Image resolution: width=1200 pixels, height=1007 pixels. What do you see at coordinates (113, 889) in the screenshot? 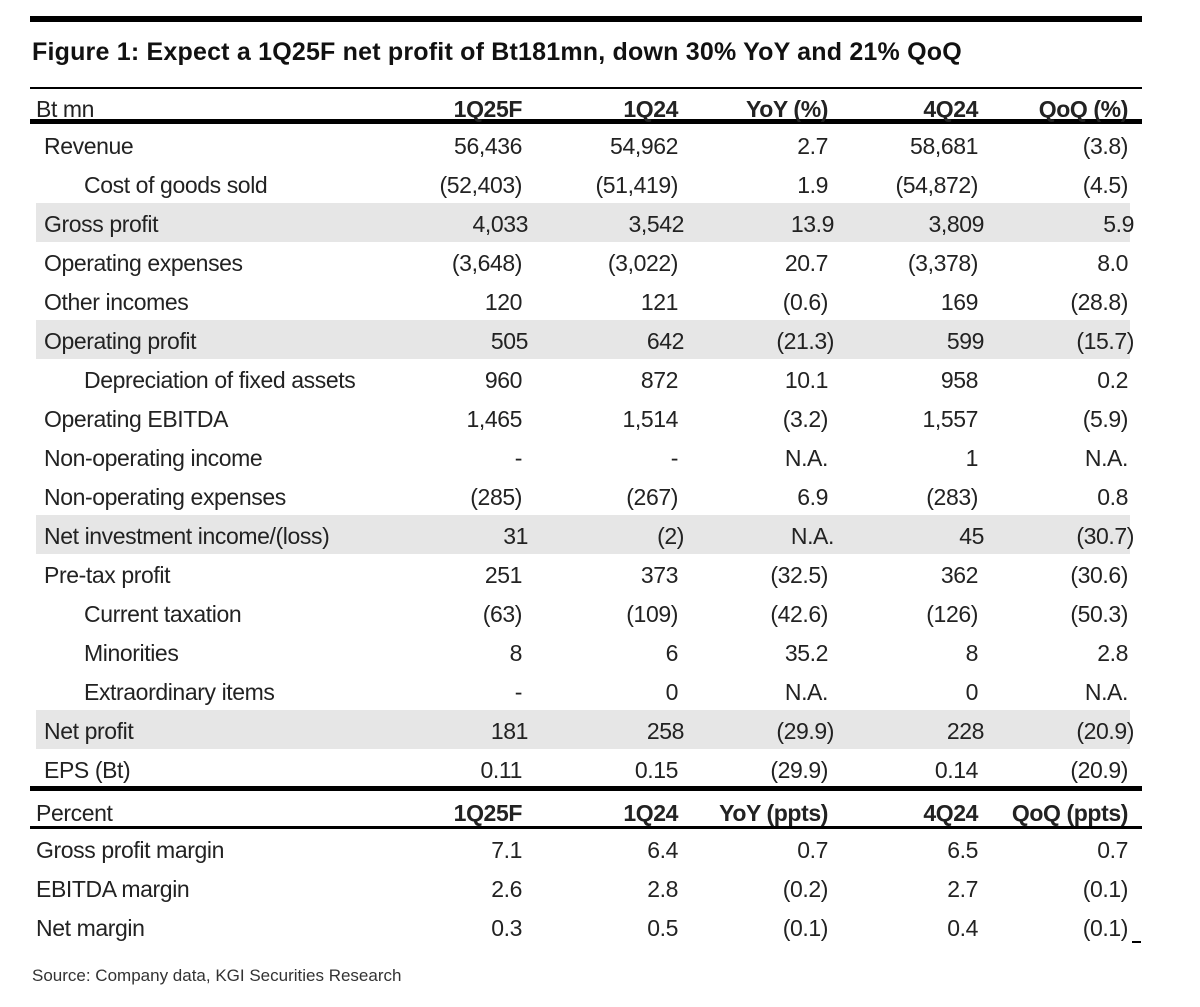
I see `row-label: EBITDA margin` at bounding box center [113, 889].